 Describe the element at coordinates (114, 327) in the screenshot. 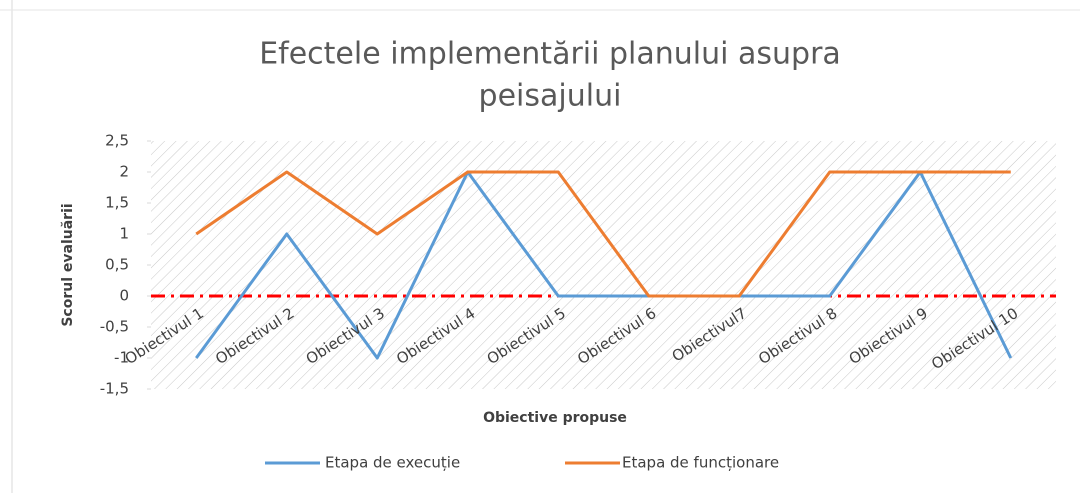

I see `y-tick-label: -0,5` at that location.